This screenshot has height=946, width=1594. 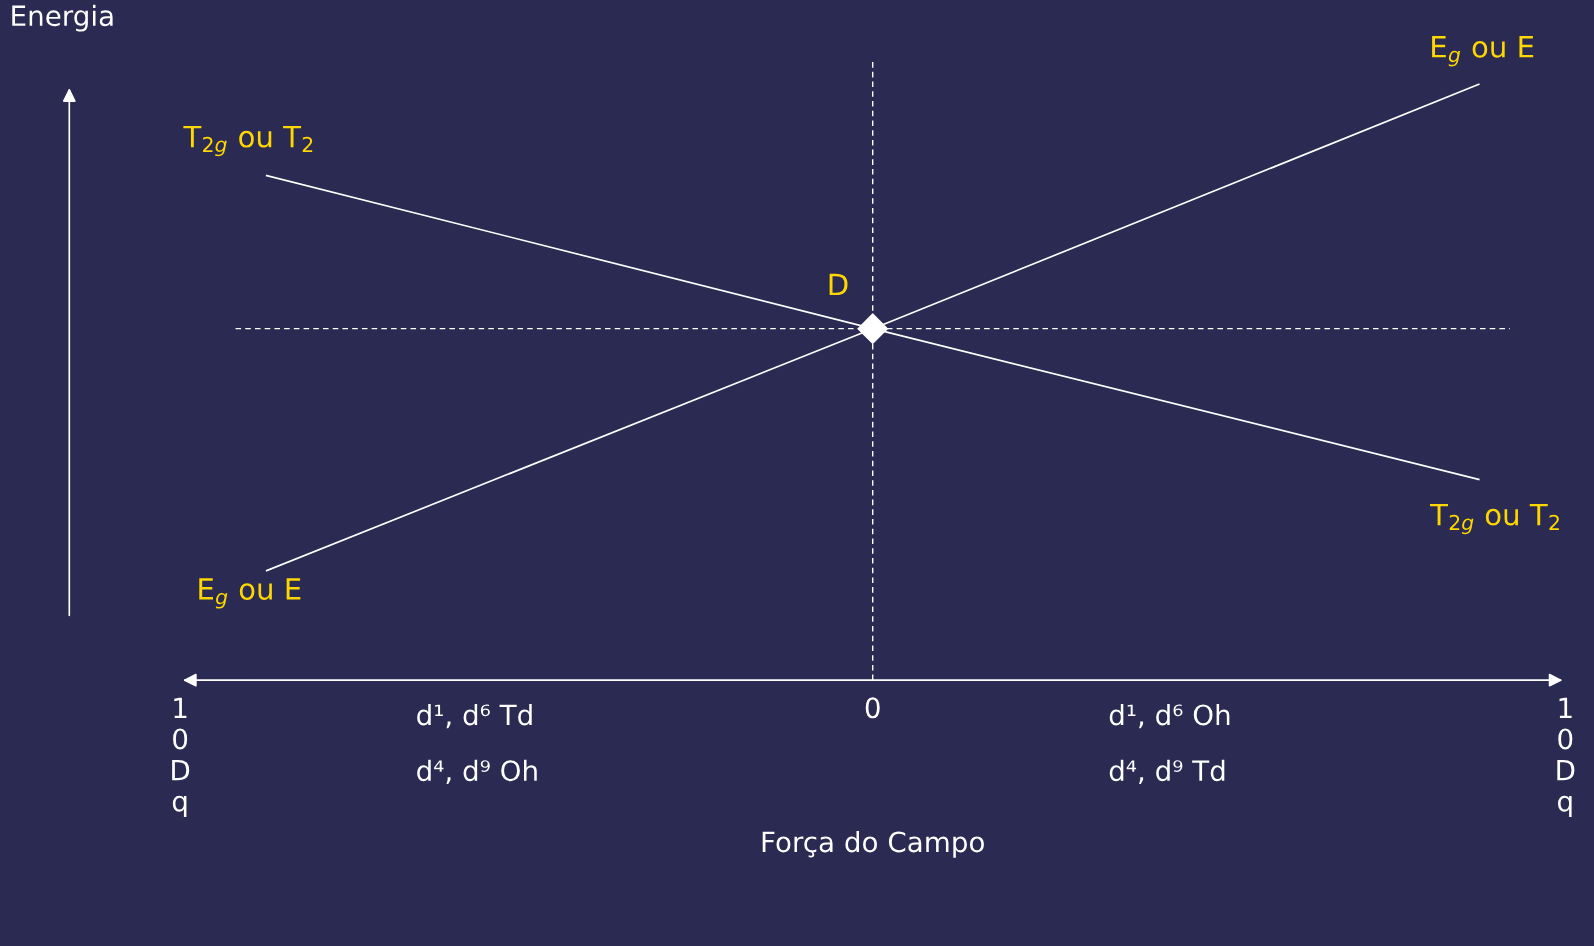 I want to click on text: E$_{g}$ ou E, so click(x=1483, y=51).